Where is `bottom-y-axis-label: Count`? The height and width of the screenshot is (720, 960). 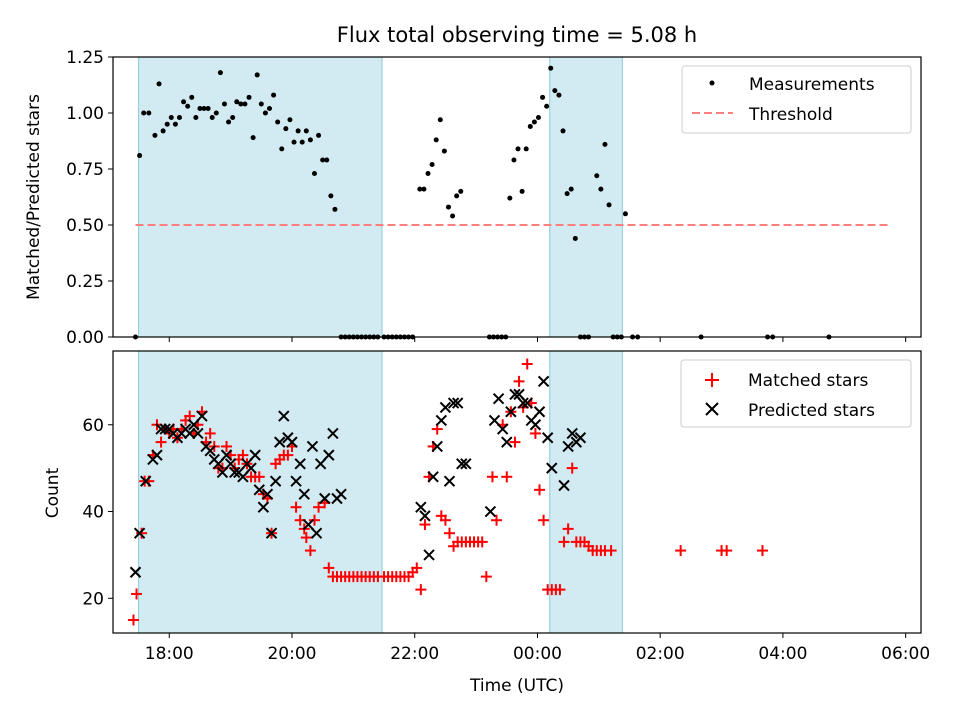 bottom-y-axis-label: Count is located at coordinates (53, 492).